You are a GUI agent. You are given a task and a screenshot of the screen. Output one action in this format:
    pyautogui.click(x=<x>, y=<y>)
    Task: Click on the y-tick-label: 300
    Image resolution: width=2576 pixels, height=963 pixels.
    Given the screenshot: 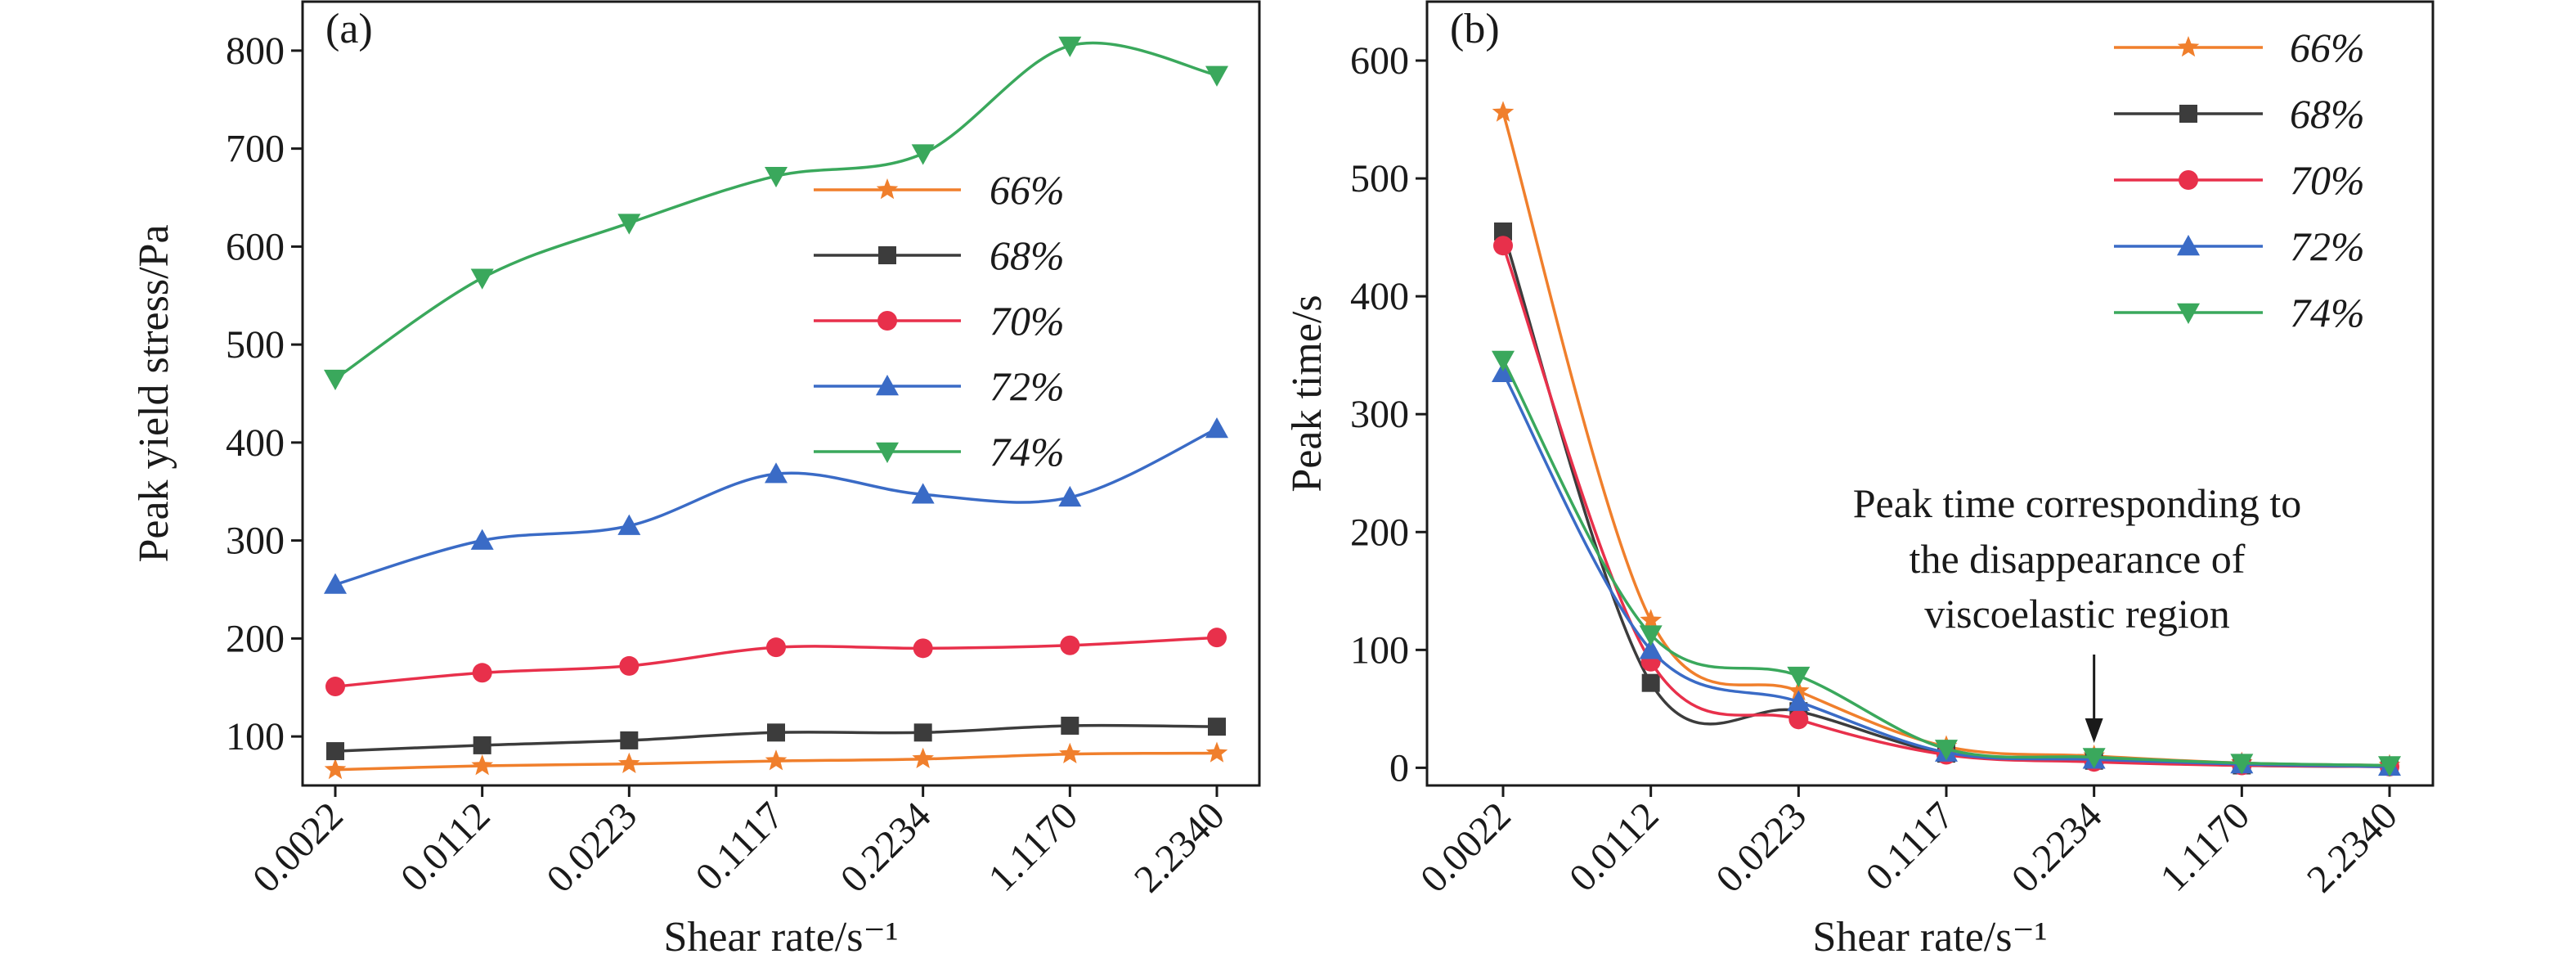 What is the action you would take?
    pyautogui.click(x=1379, y=415)
    